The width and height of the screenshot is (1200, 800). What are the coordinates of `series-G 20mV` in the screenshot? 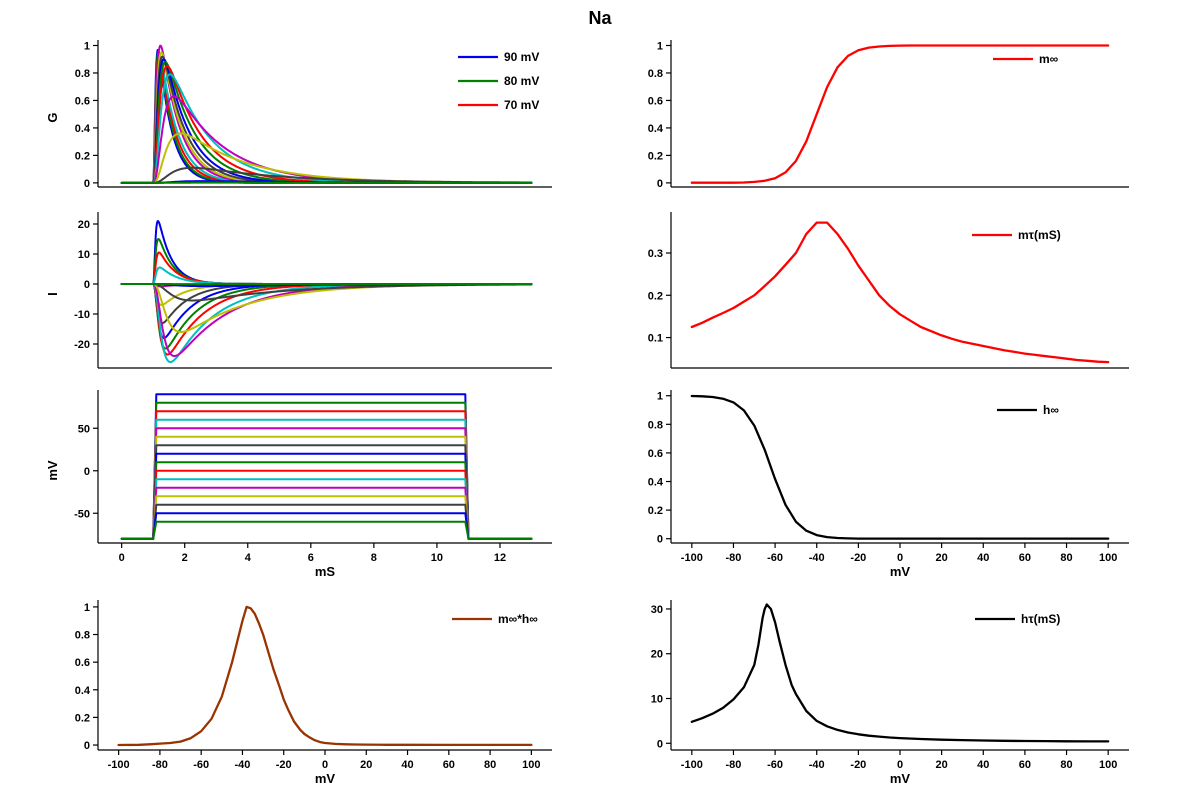 It's located at (326, 121).